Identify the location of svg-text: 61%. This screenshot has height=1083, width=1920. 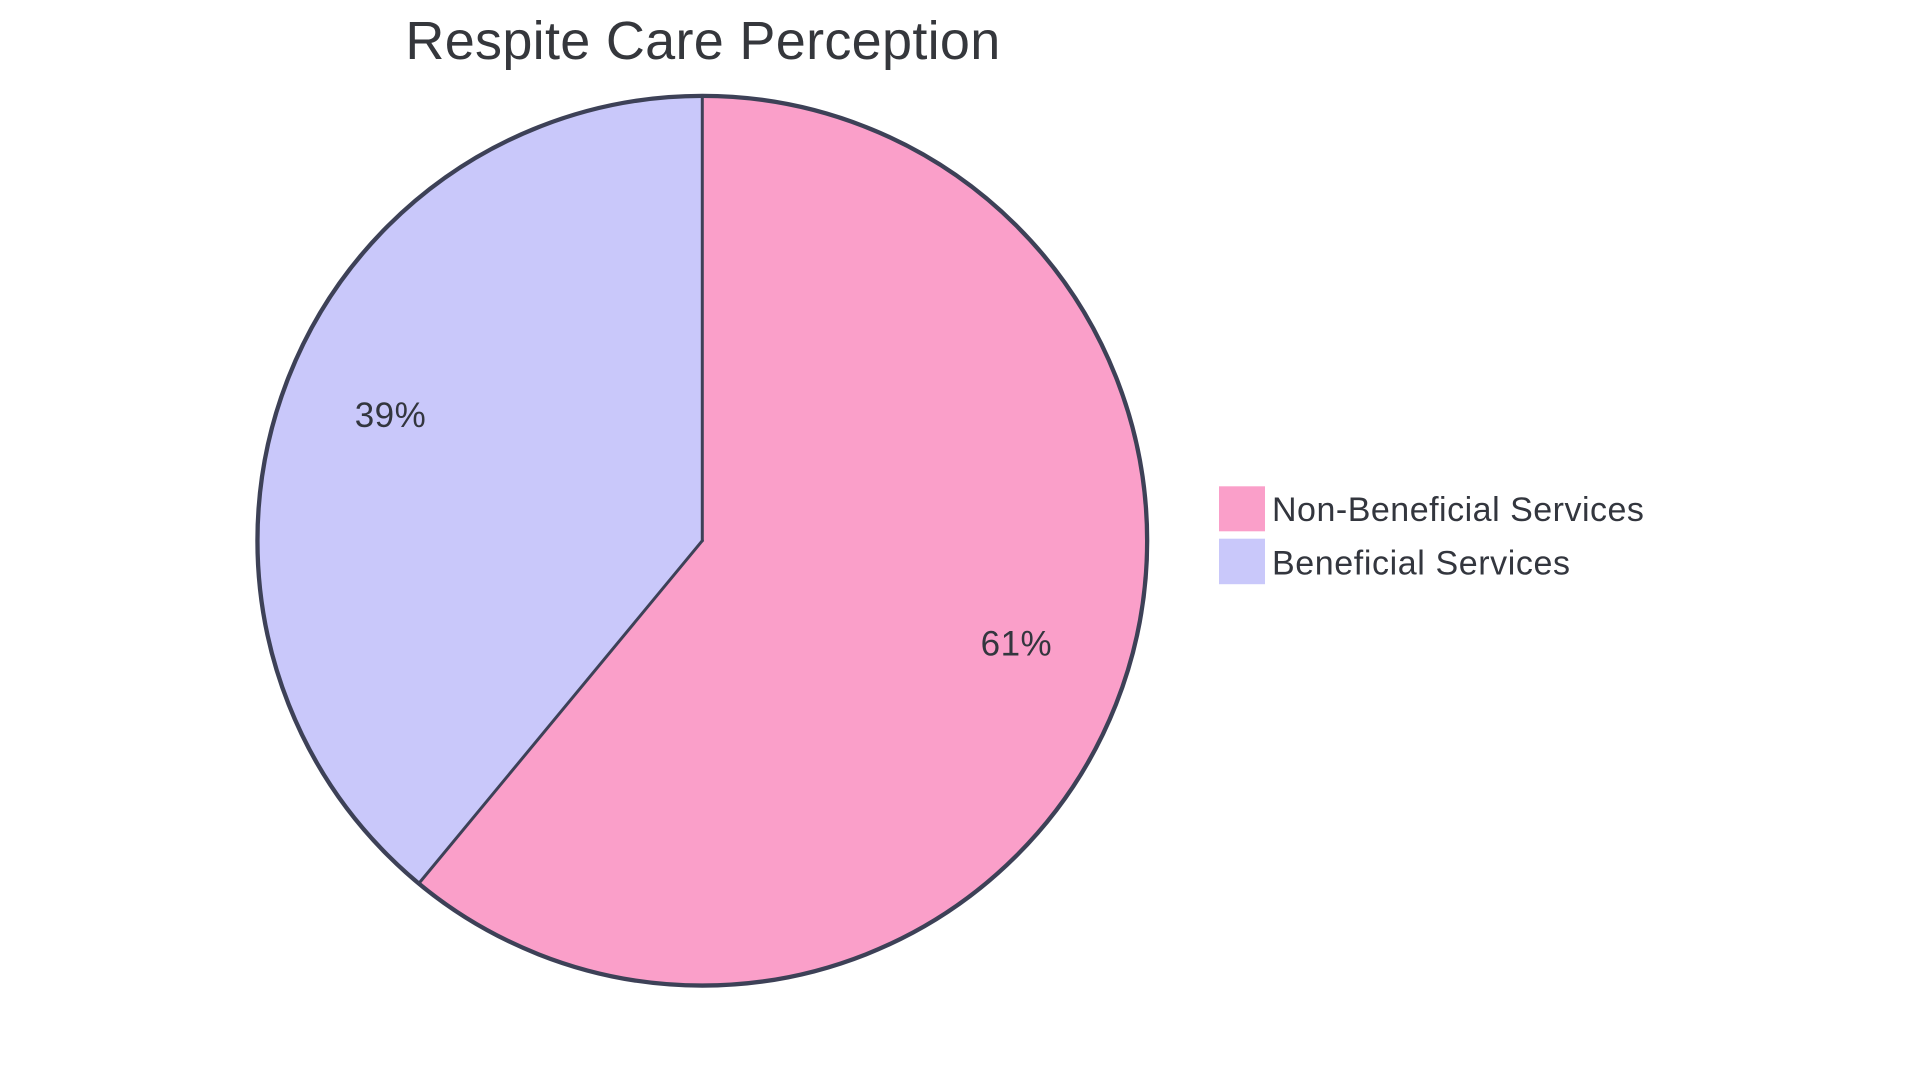
(1017, 643).